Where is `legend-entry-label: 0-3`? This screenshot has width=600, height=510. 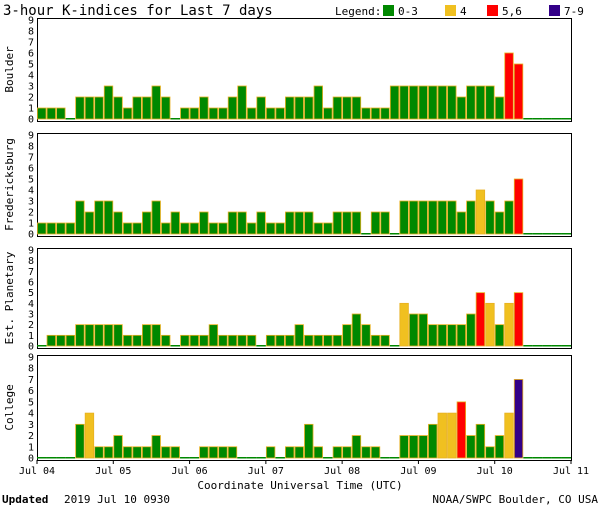
legend-entry-label: 0-3 is located at coordinates (408, 11).